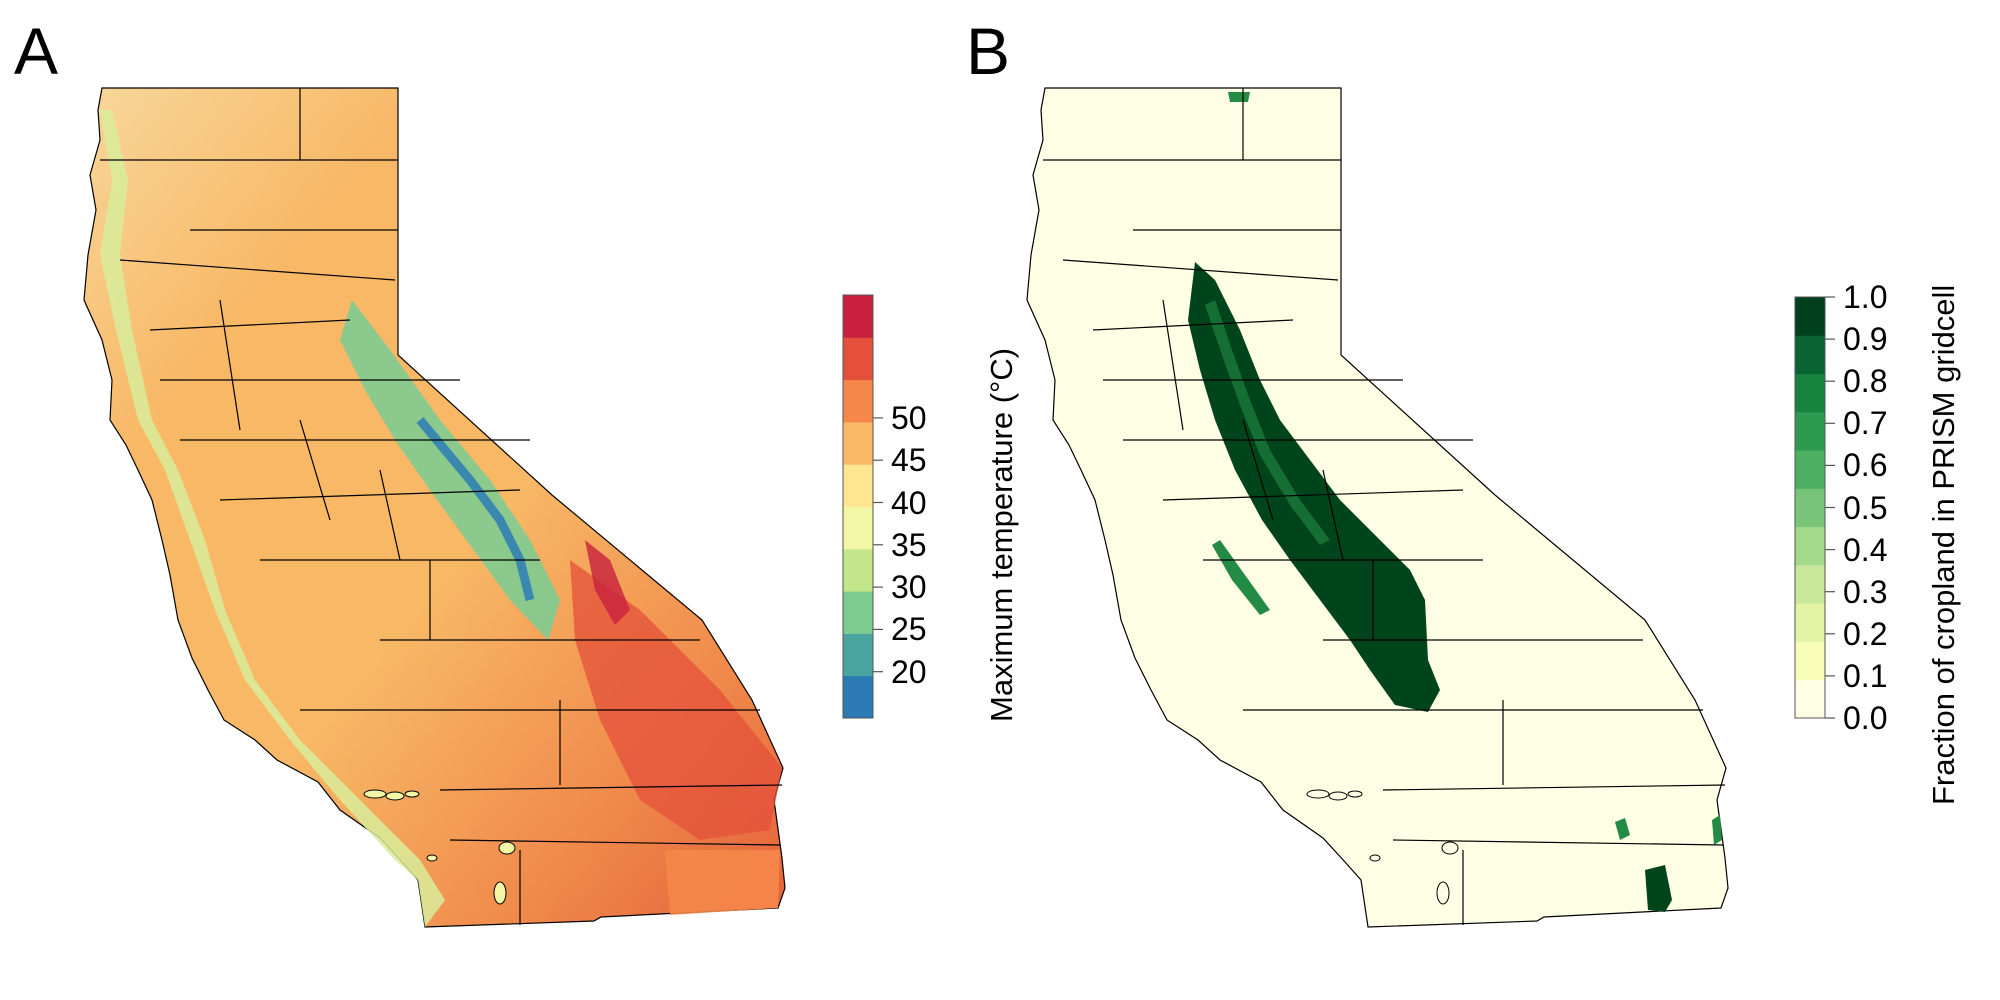 Image resolution: width=2000 pixels, height=1000 pixels. I want to click on colorbar-tick-label: 45, so click(909, 460).